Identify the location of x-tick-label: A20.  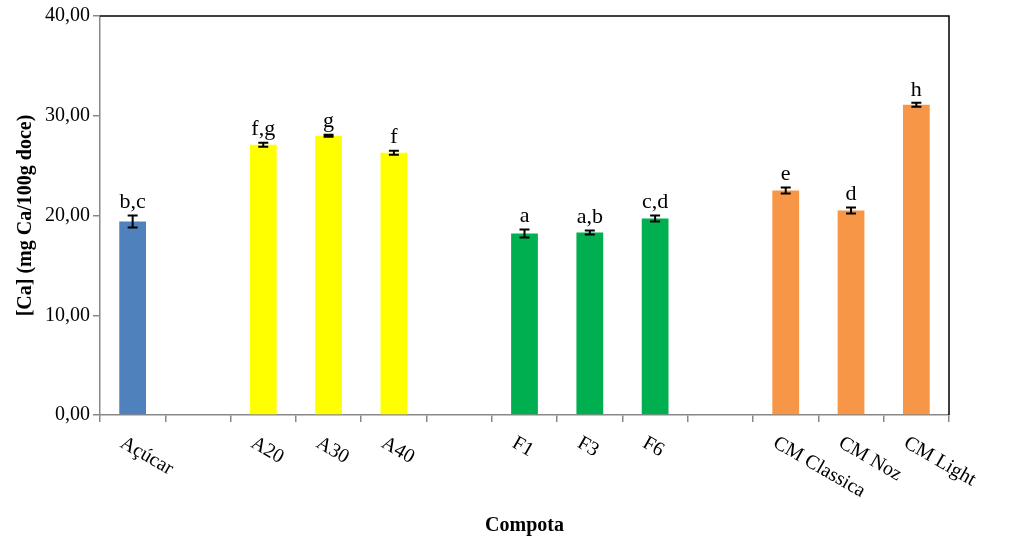
(268, 448).